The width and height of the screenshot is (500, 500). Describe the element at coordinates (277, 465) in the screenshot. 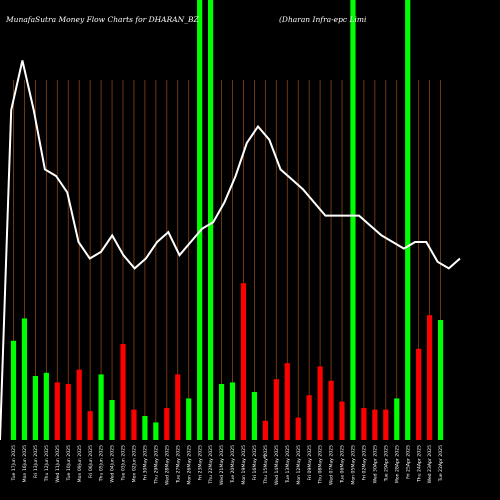

I see `x-tick-label: Wed 14May 2025` at that location.